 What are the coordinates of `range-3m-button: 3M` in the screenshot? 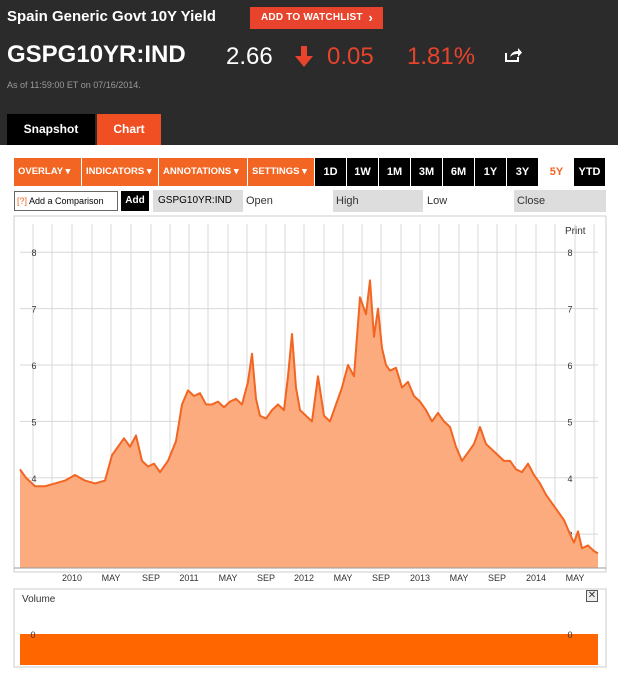 It's located at (426, 172).